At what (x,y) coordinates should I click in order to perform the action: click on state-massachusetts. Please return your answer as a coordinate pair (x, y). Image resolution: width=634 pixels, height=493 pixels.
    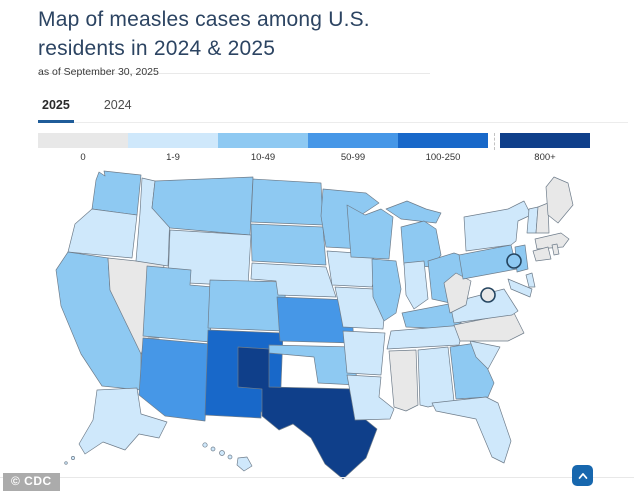
    Looking at the image, I should click on (552, 241).